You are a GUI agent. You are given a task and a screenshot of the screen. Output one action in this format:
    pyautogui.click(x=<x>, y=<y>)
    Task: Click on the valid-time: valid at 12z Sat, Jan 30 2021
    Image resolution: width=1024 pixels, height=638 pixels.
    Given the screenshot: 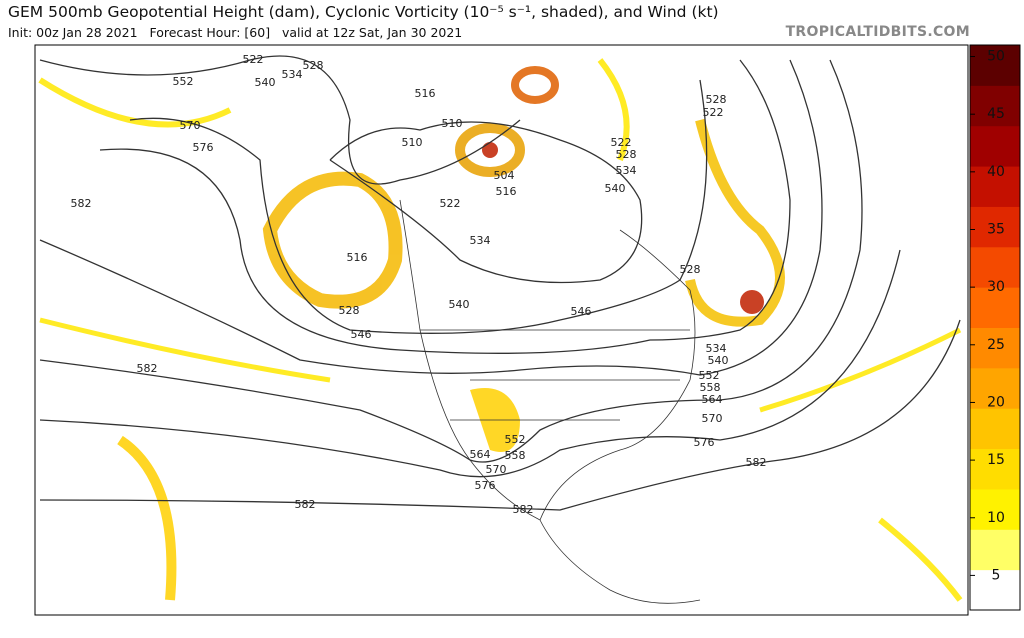 What is the action you would take?
    pyautogui.click(x=372, y=32)
    